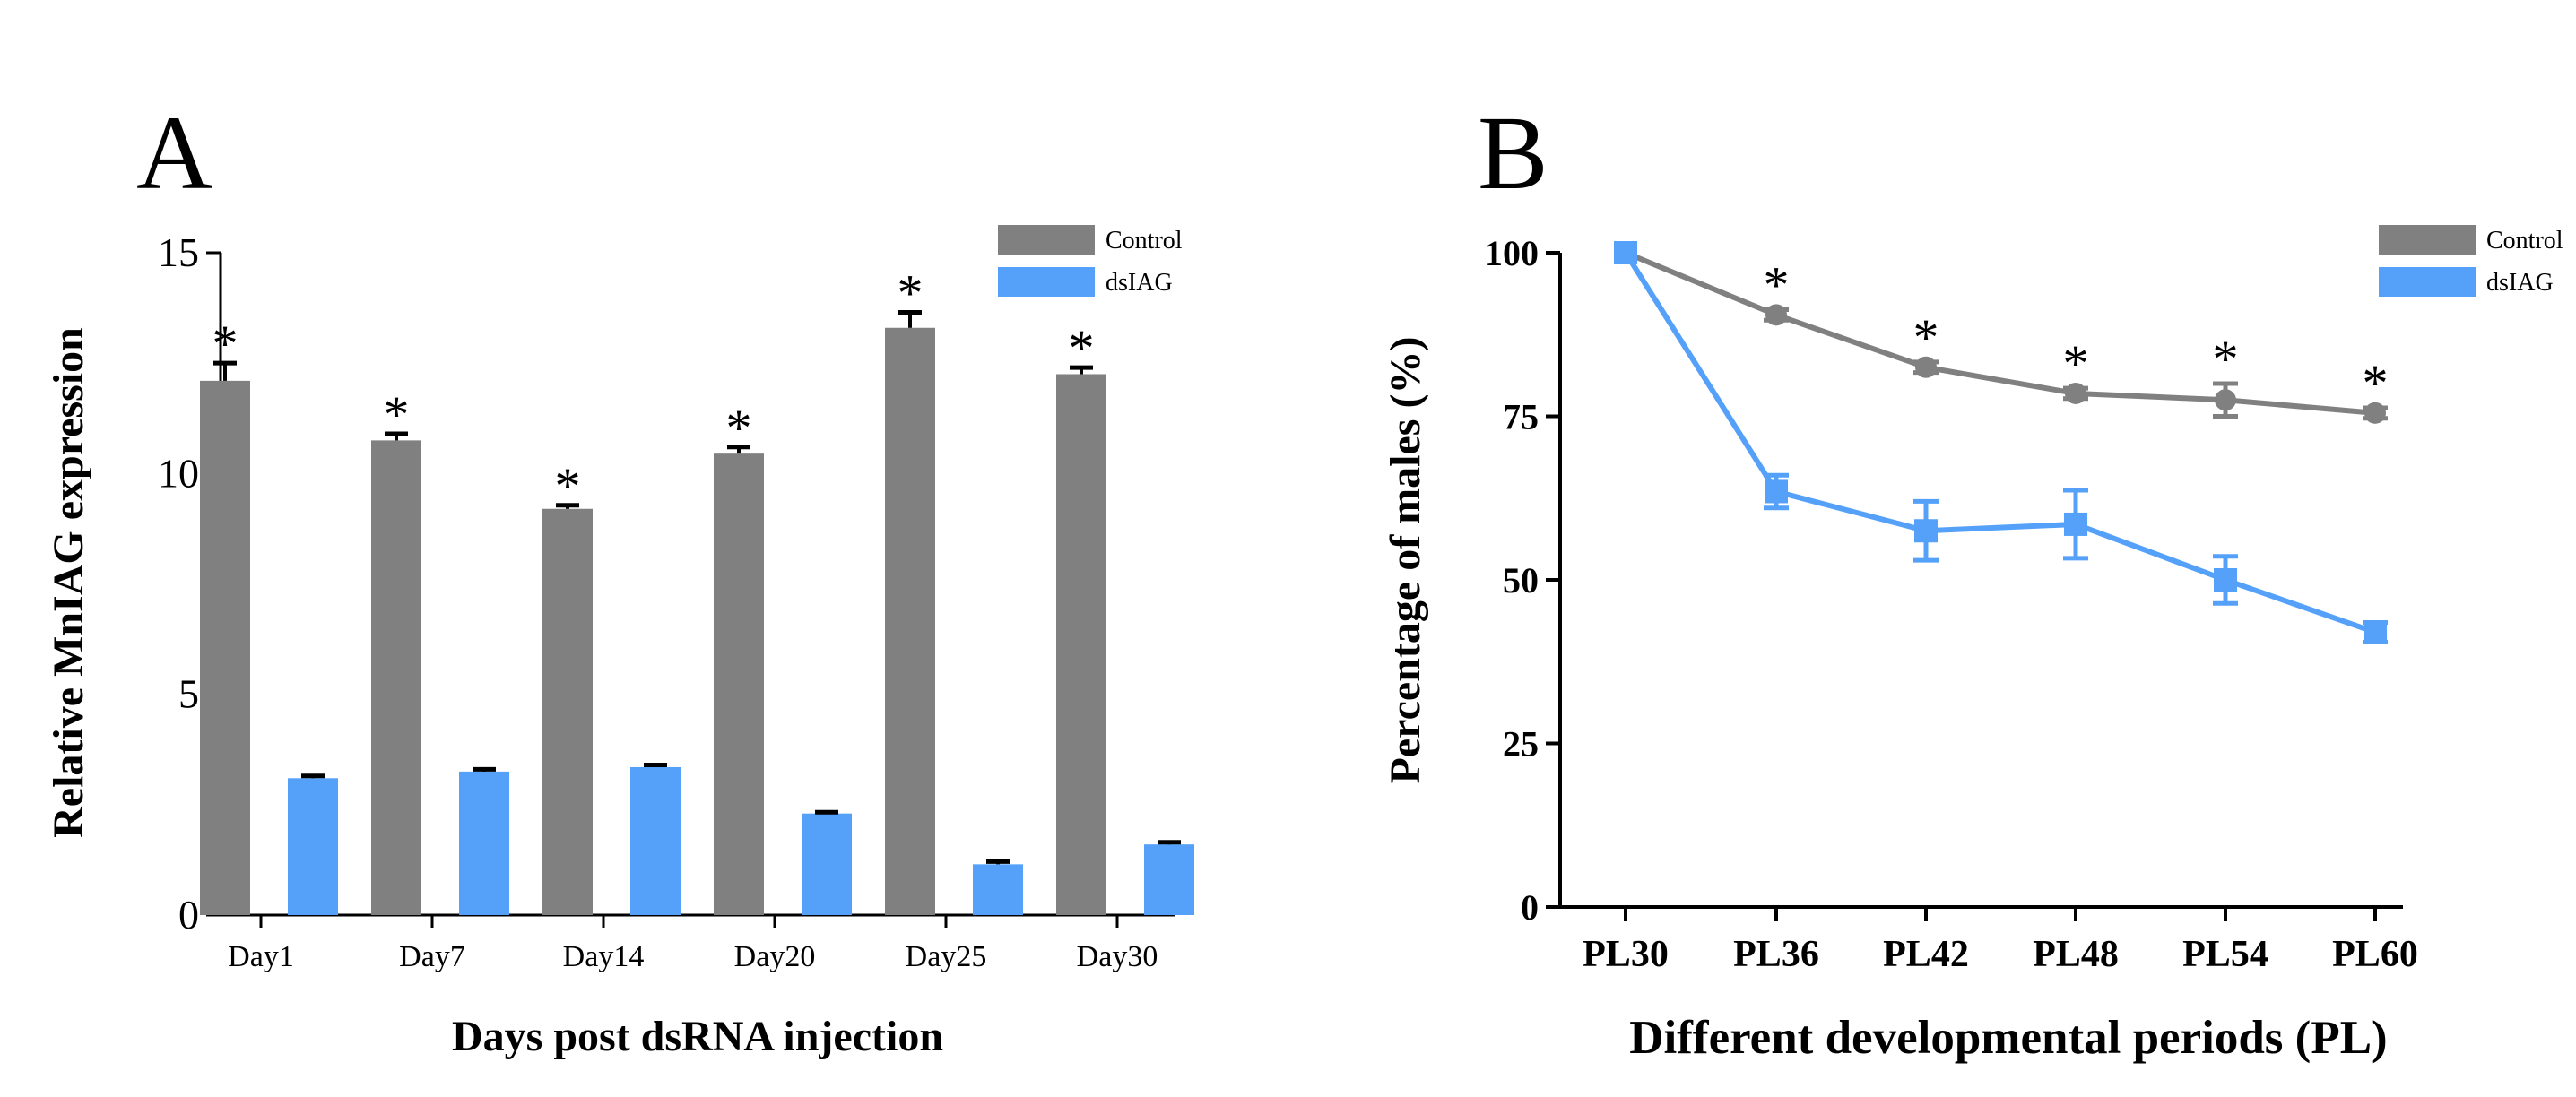  I want to click on x-tick-label: PL54, so click(2225, 954).